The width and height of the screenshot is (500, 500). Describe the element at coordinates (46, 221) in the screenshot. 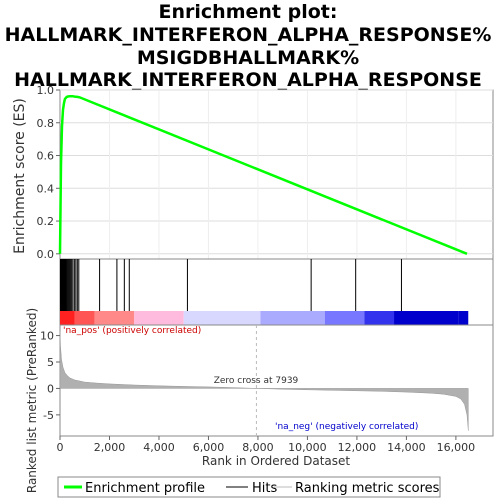

I see `es-ytick-label: 0.2` at that location.